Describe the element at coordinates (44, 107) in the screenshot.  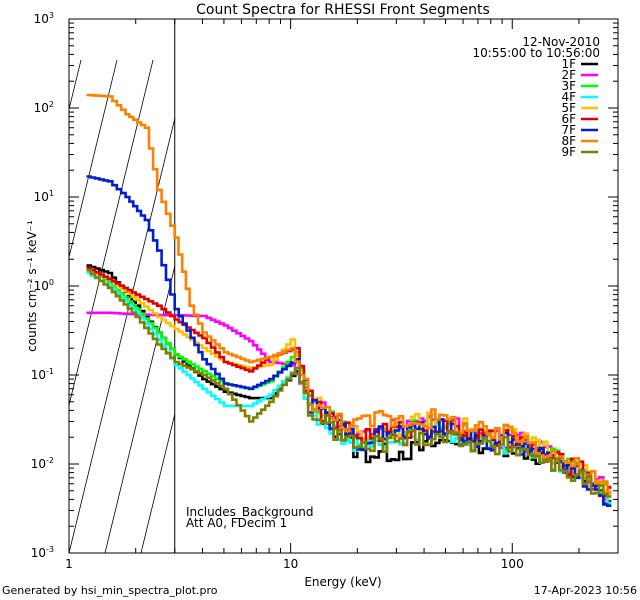
I see `y-tick-label: 10²` at that location.